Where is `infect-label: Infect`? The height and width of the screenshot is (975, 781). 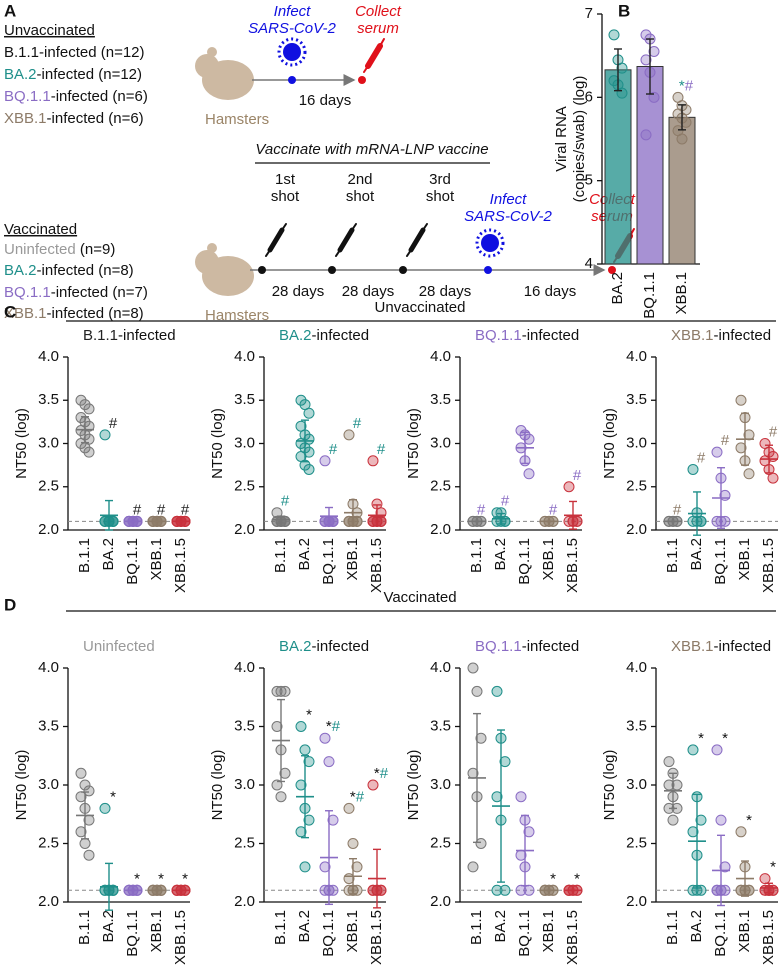
infect-label: Infect is located at coordinates (509, 199).